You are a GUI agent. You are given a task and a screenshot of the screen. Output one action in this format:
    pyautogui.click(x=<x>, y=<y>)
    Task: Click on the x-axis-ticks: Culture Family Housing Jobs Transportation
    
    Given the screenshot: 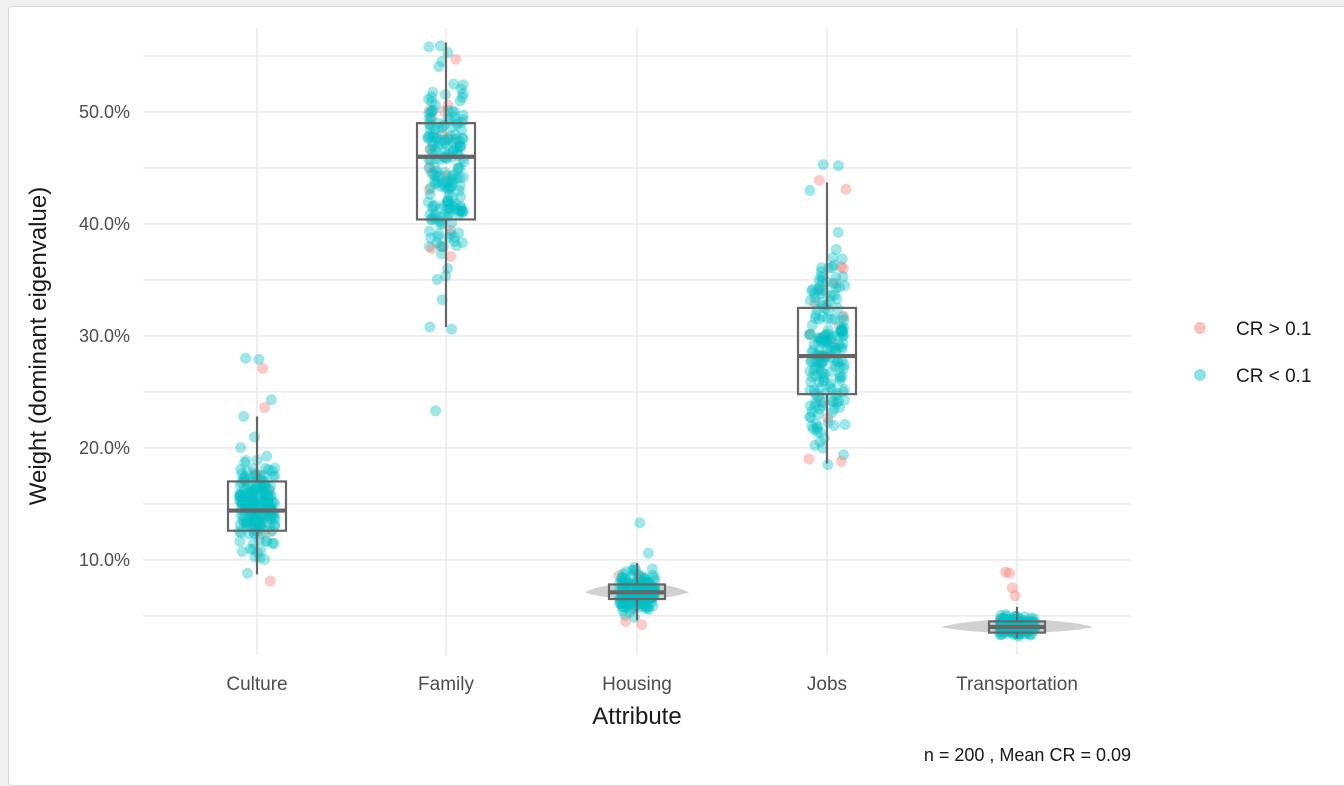 What is the action you would take?
    pyautogui.click(x=652, y=684)
    